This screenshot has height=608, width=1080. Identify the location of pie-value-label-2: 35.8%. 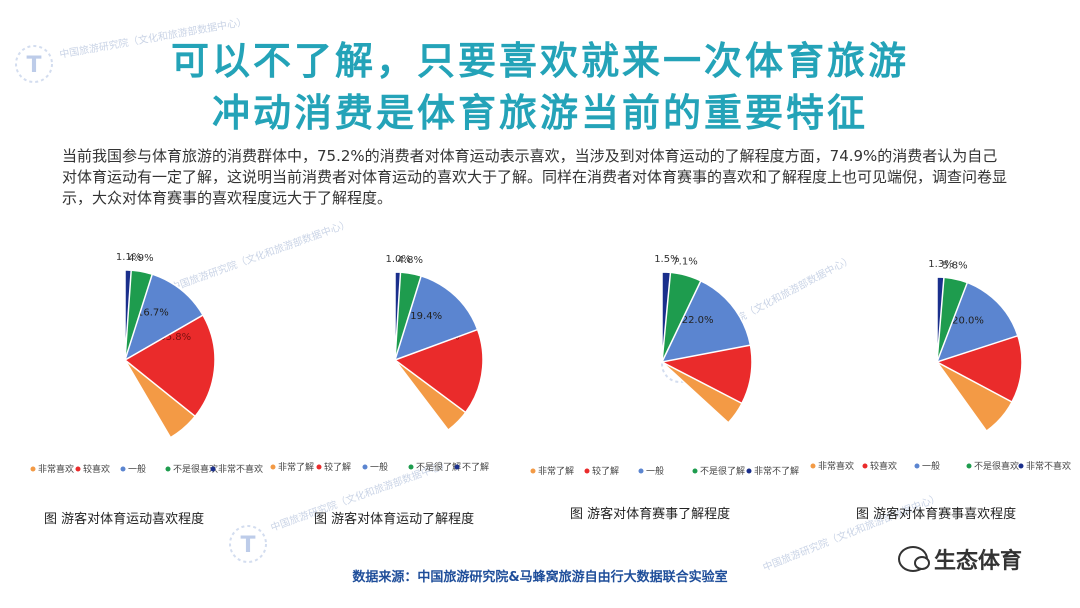
(175, 337).